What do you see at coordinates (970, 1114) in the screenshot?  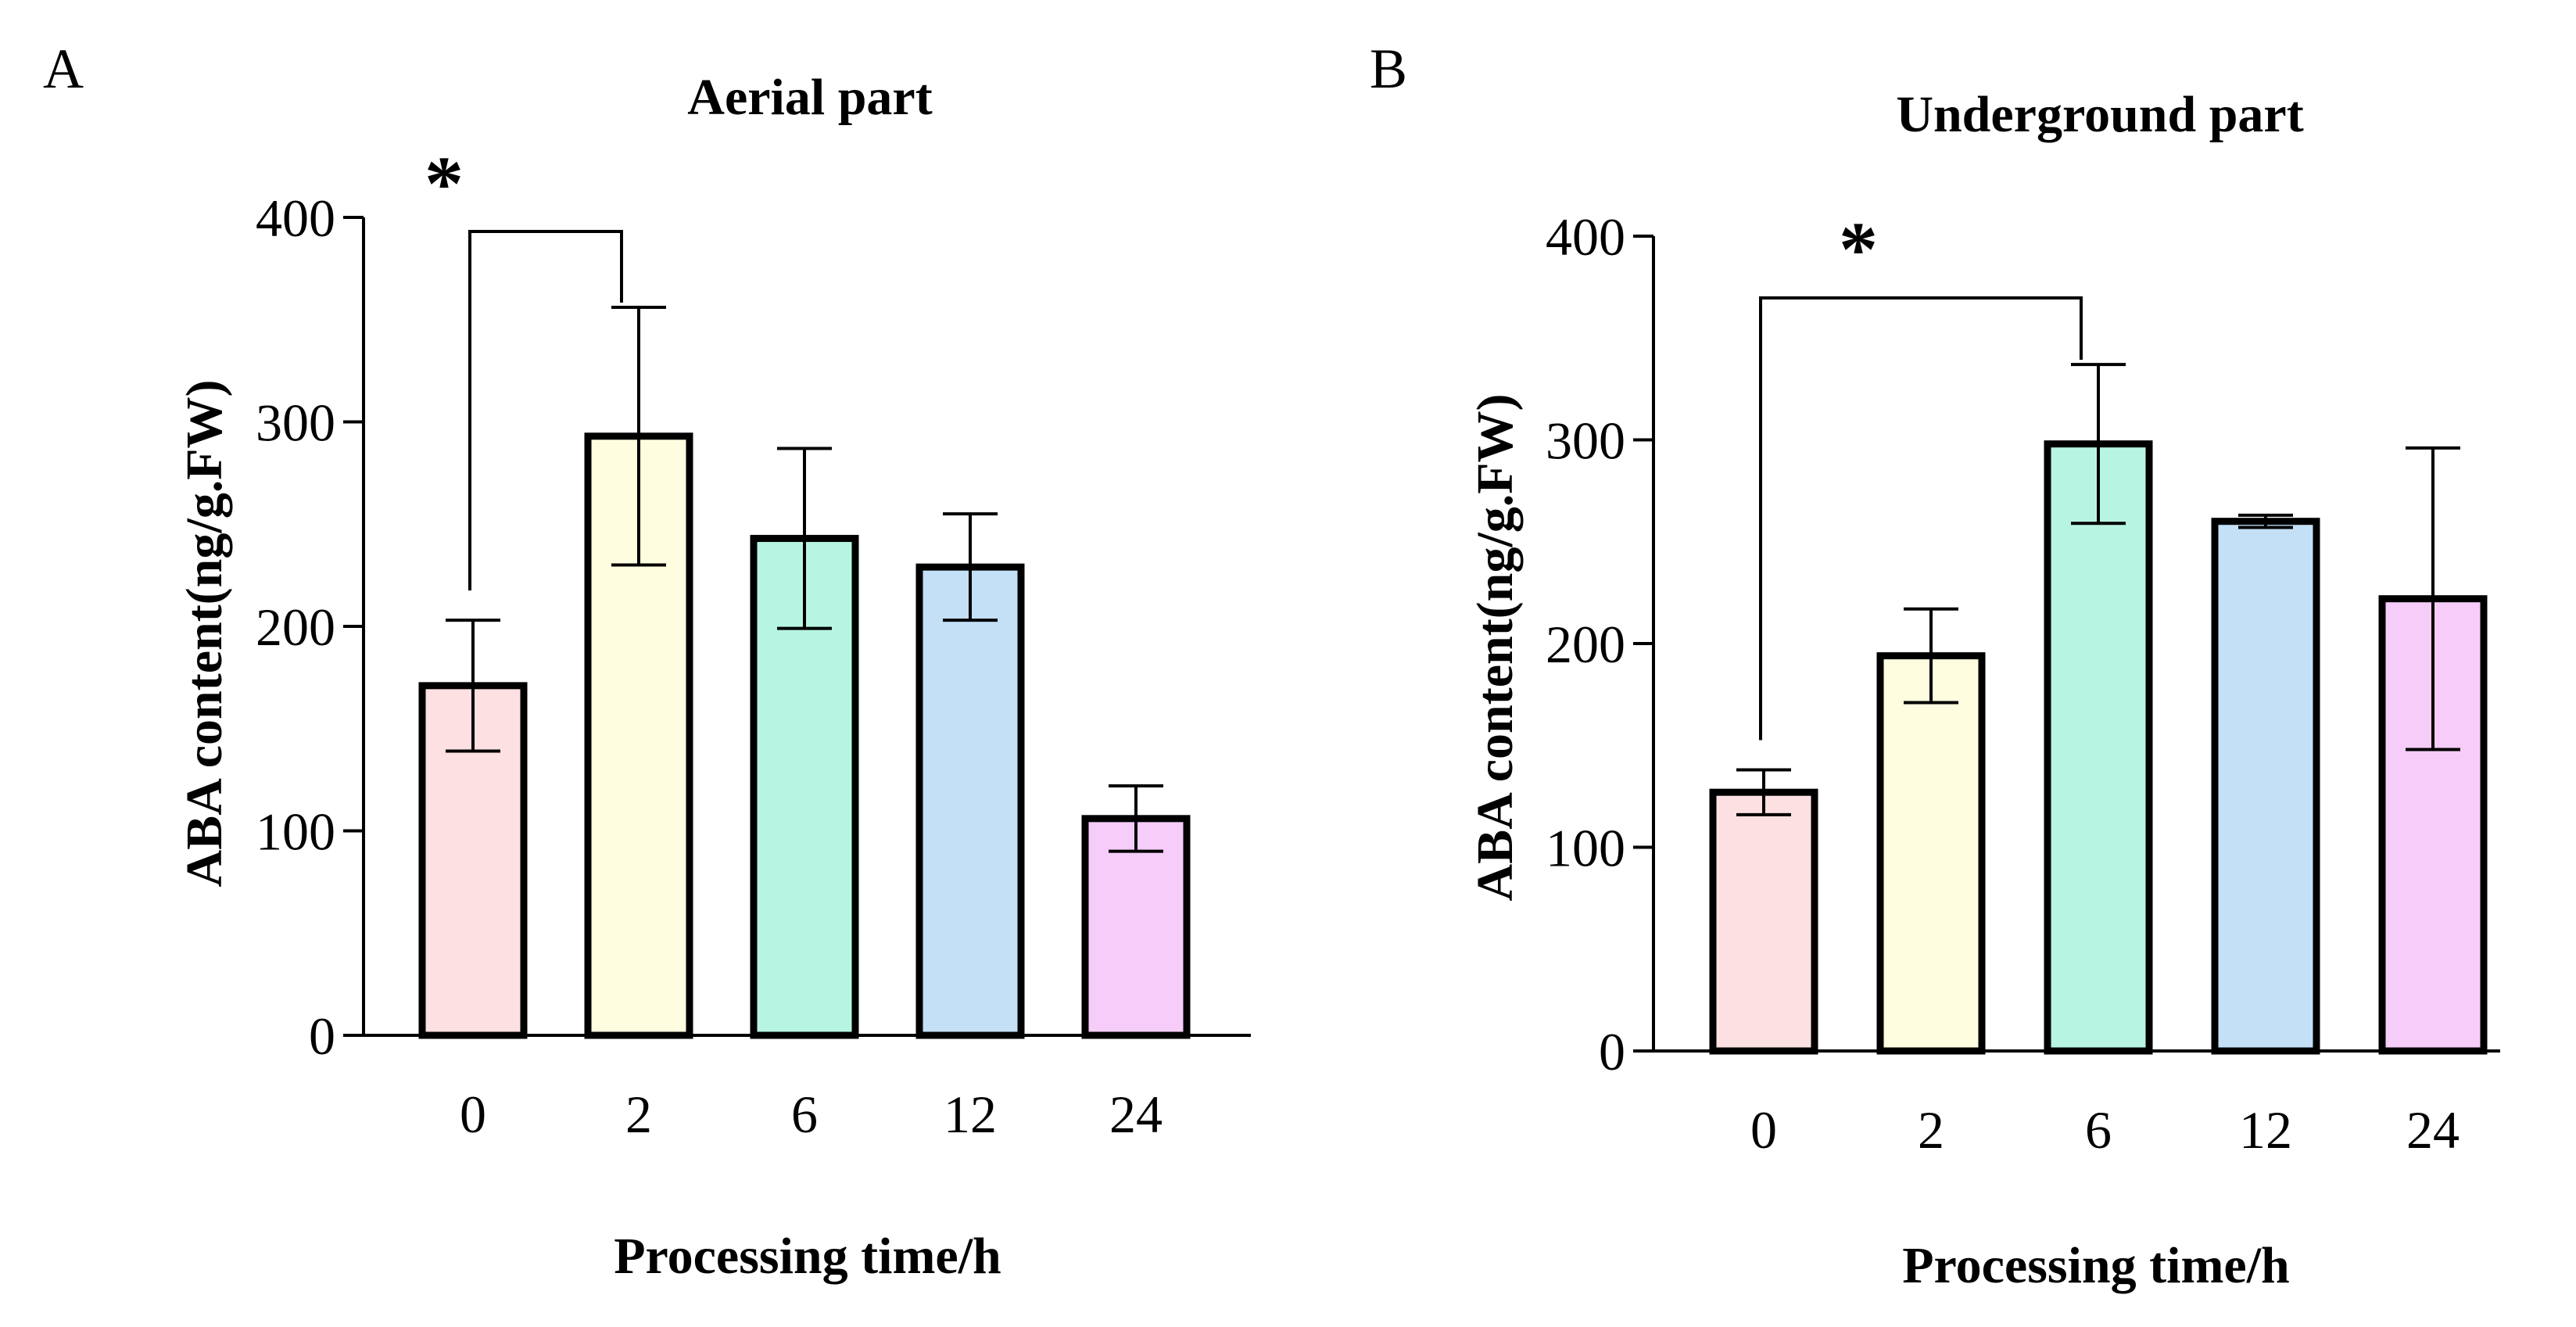 I see `panel-a-x-tick-label: 12` at bounding box center [970, 1114].